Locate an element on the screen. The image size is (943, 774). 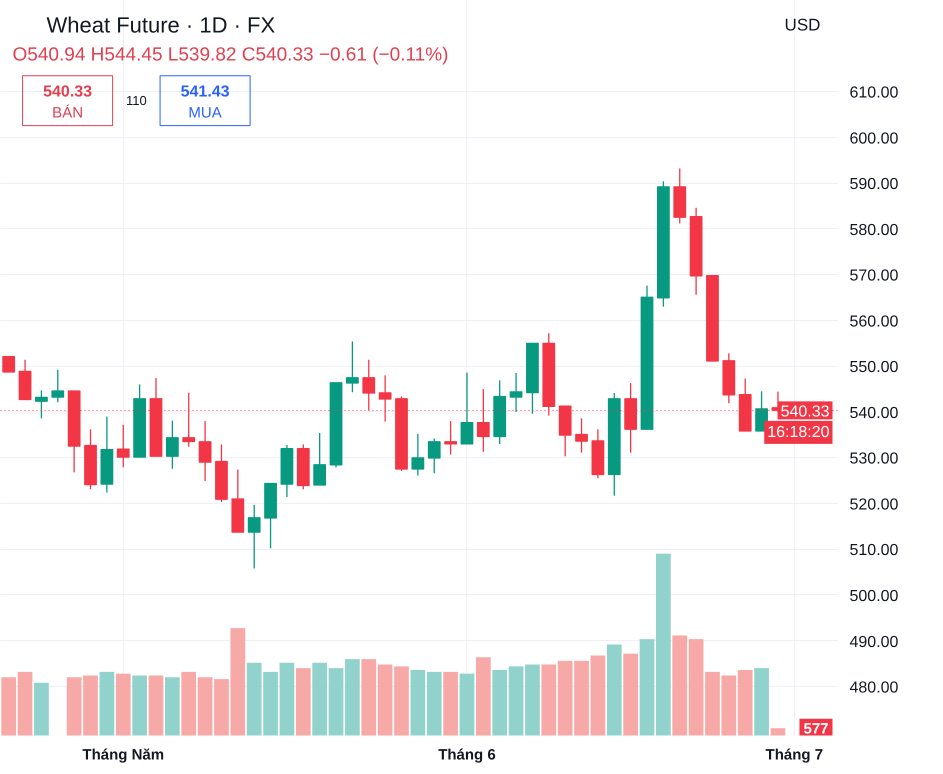
text: O540.94 H544.45 L539.82 C540.33 −0.61 (−0.11%) is located at coordinates (230, 55).